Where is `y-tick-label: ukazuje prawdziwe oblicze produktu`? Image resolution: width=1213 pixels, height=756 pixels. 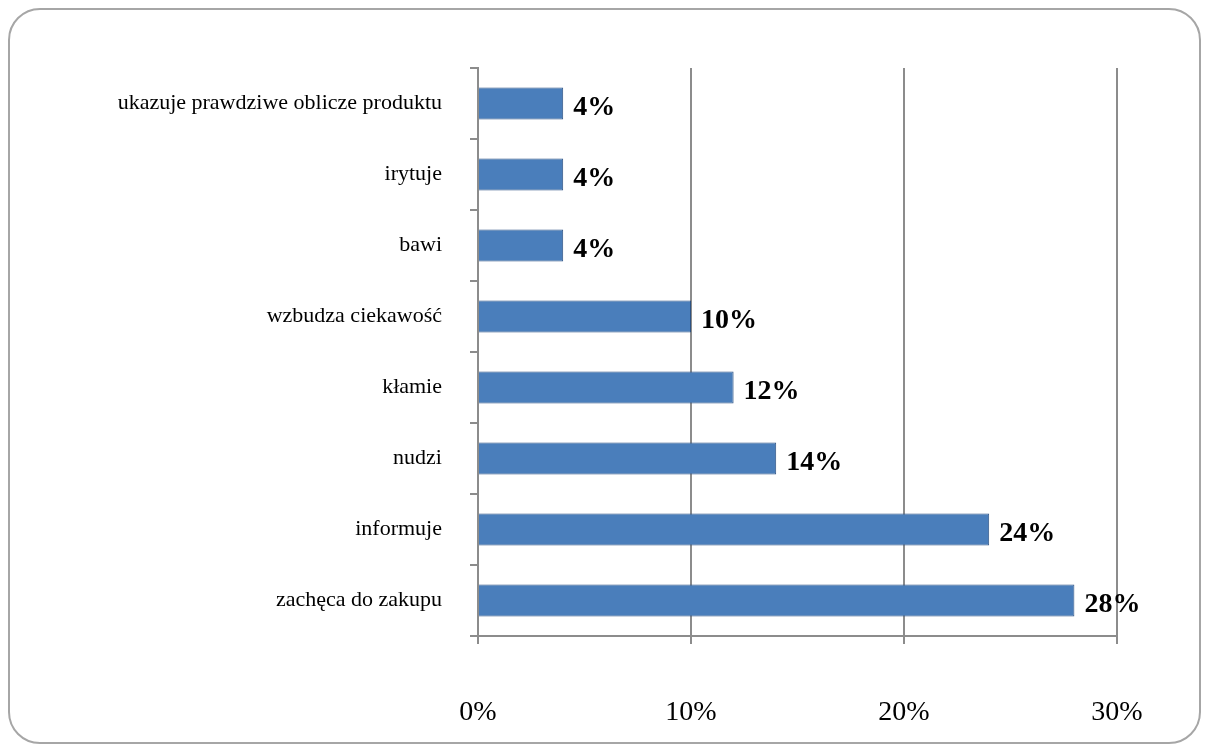 y-tick-label: ukazuje prawdziwe oblicze produktu is located at coordinates (279, 102).